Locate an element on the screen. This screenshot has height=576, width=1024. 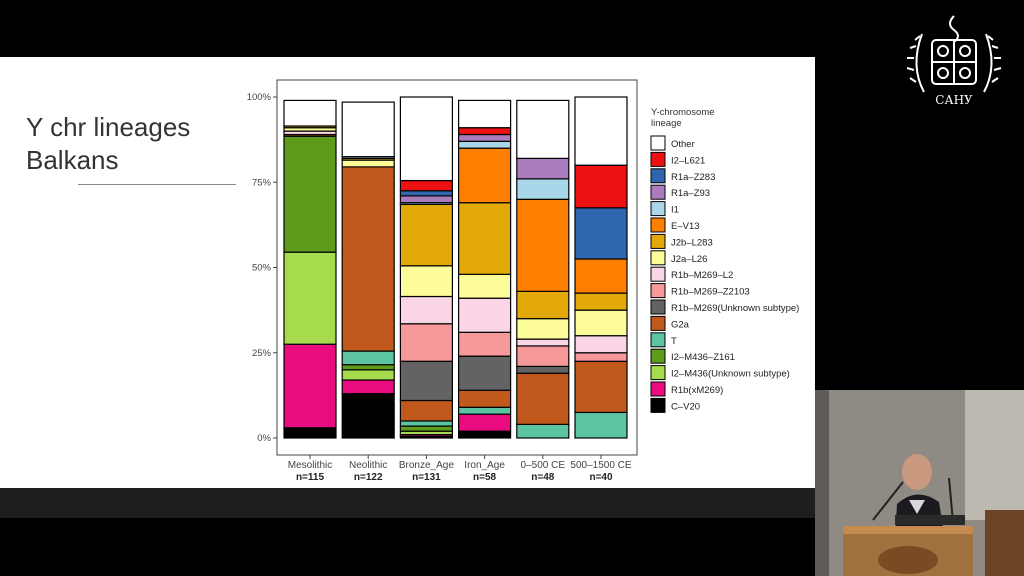
legend-label: R1b(xM269) is located at coordinates (697, 390).